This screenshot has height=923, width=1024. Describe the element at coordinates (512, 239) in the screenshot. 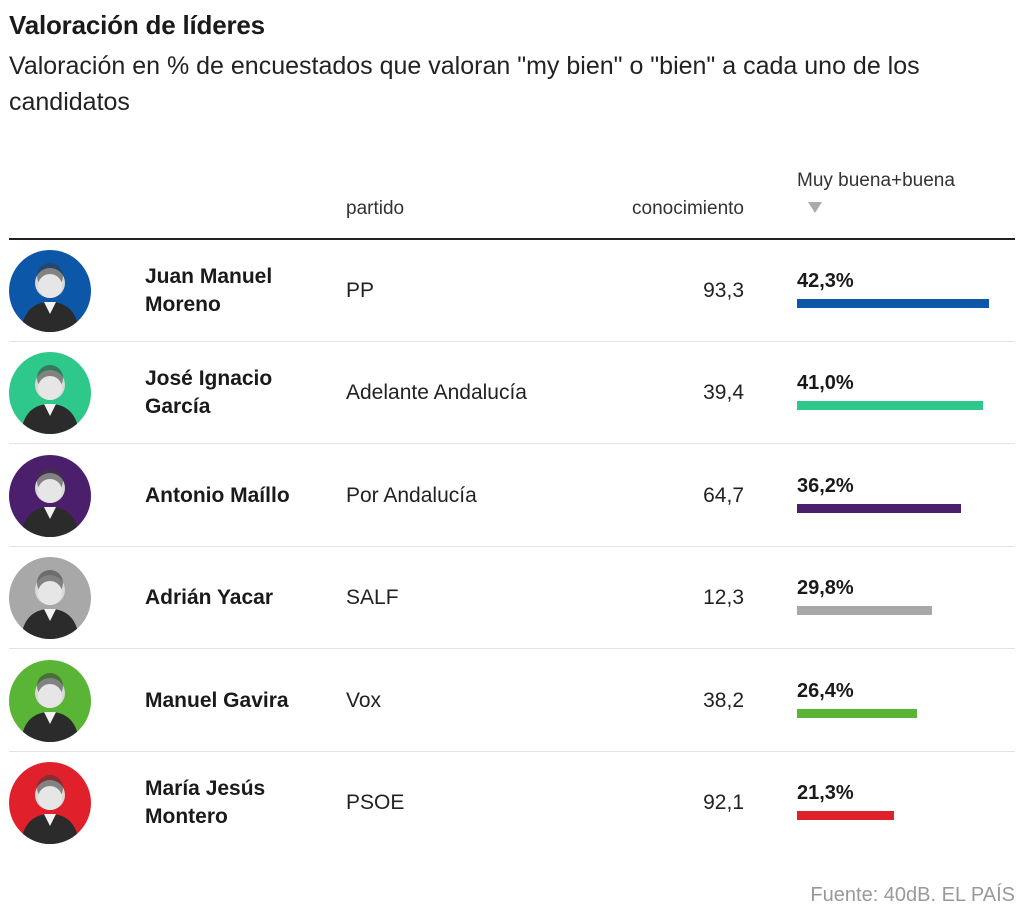

I see `header-rule` at that location.